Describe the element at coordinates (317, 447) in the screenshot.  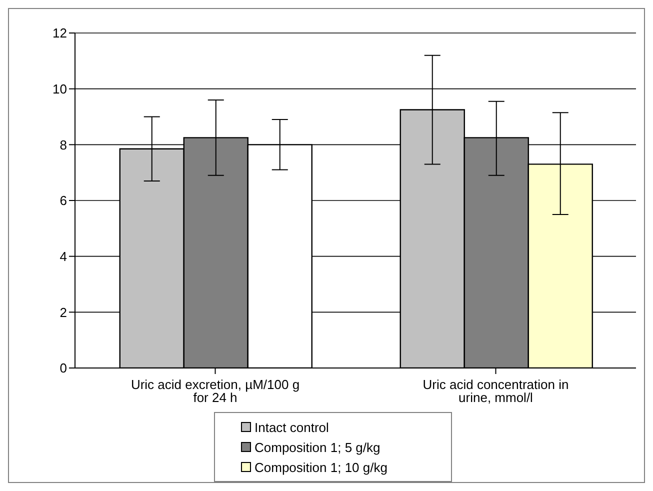
I see `legend-label: Composition 1; 5 g/kg` at that location.